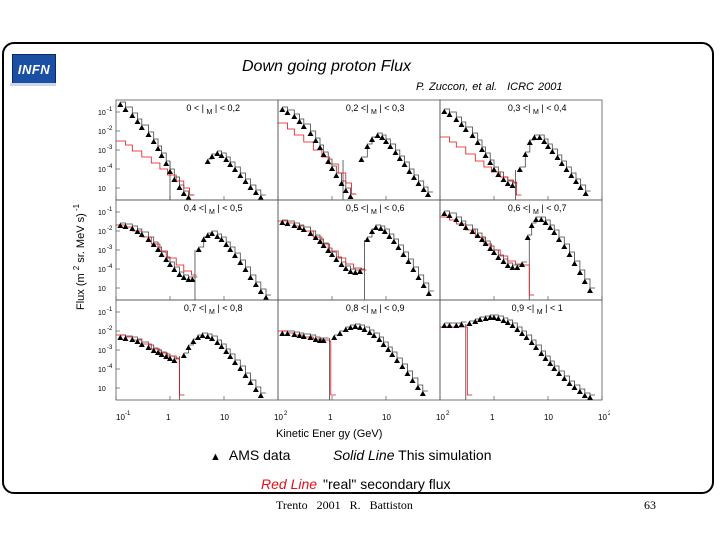 This screenshot has height=540, width=720. Describe the element at coordinates (110, 367) in the screenshot. I see `y-tick-exponent: -4` at that location.